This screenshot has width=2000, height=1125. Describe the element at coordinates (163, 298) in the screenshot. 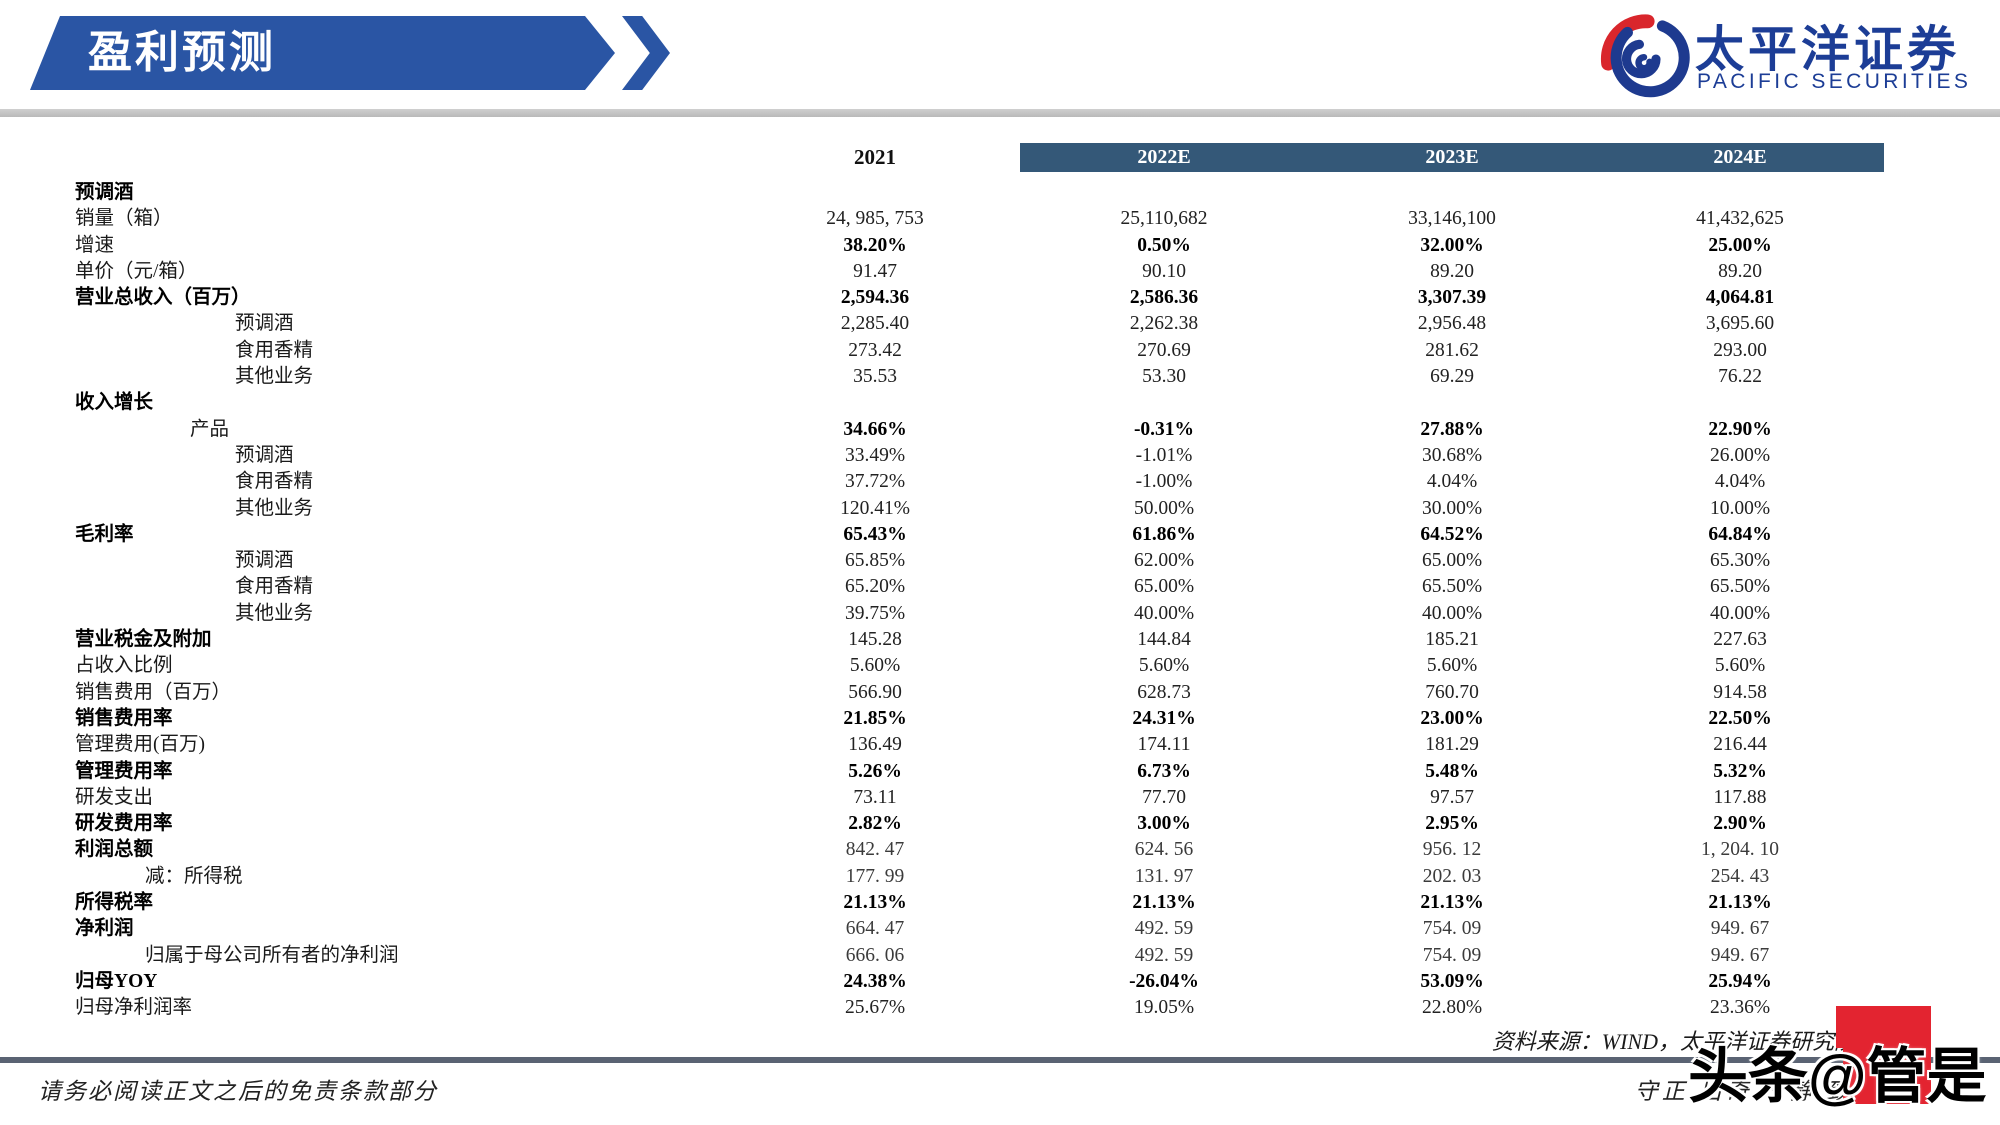

I see `row-label: 营业总收入（百万）` at that location.